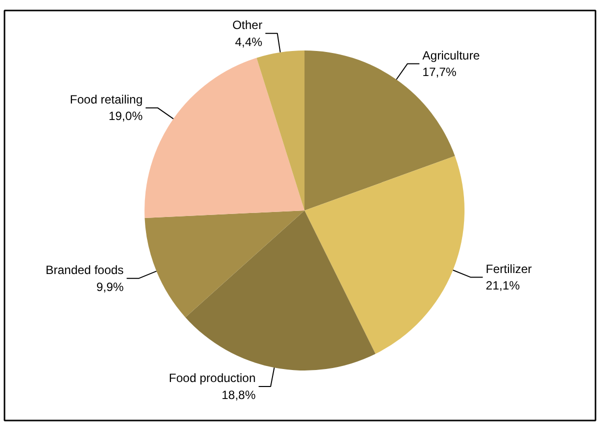 Image resolution: width=599 pixels, height=422 pixels. Describe the element at coordinates (125, 116) in the screenshot. I see `data-label: 19,0%` at that location.